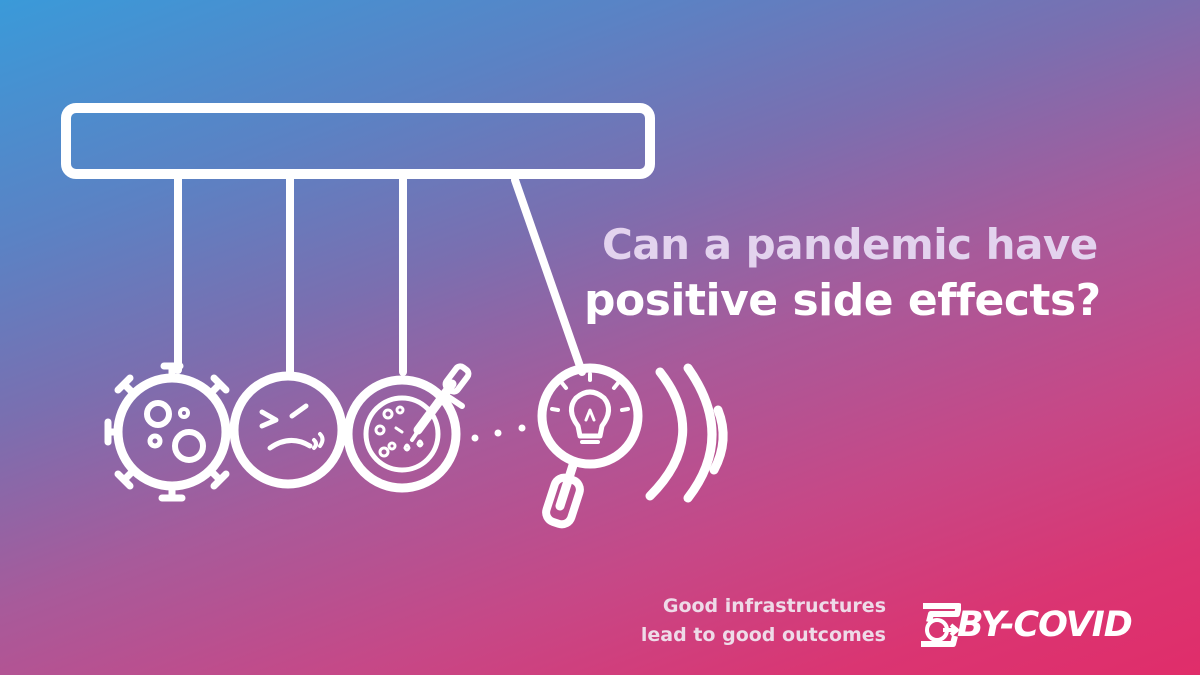 The image size is (1200, 675). I want to click on speedometer-arrow-icon, so click(941, 625).